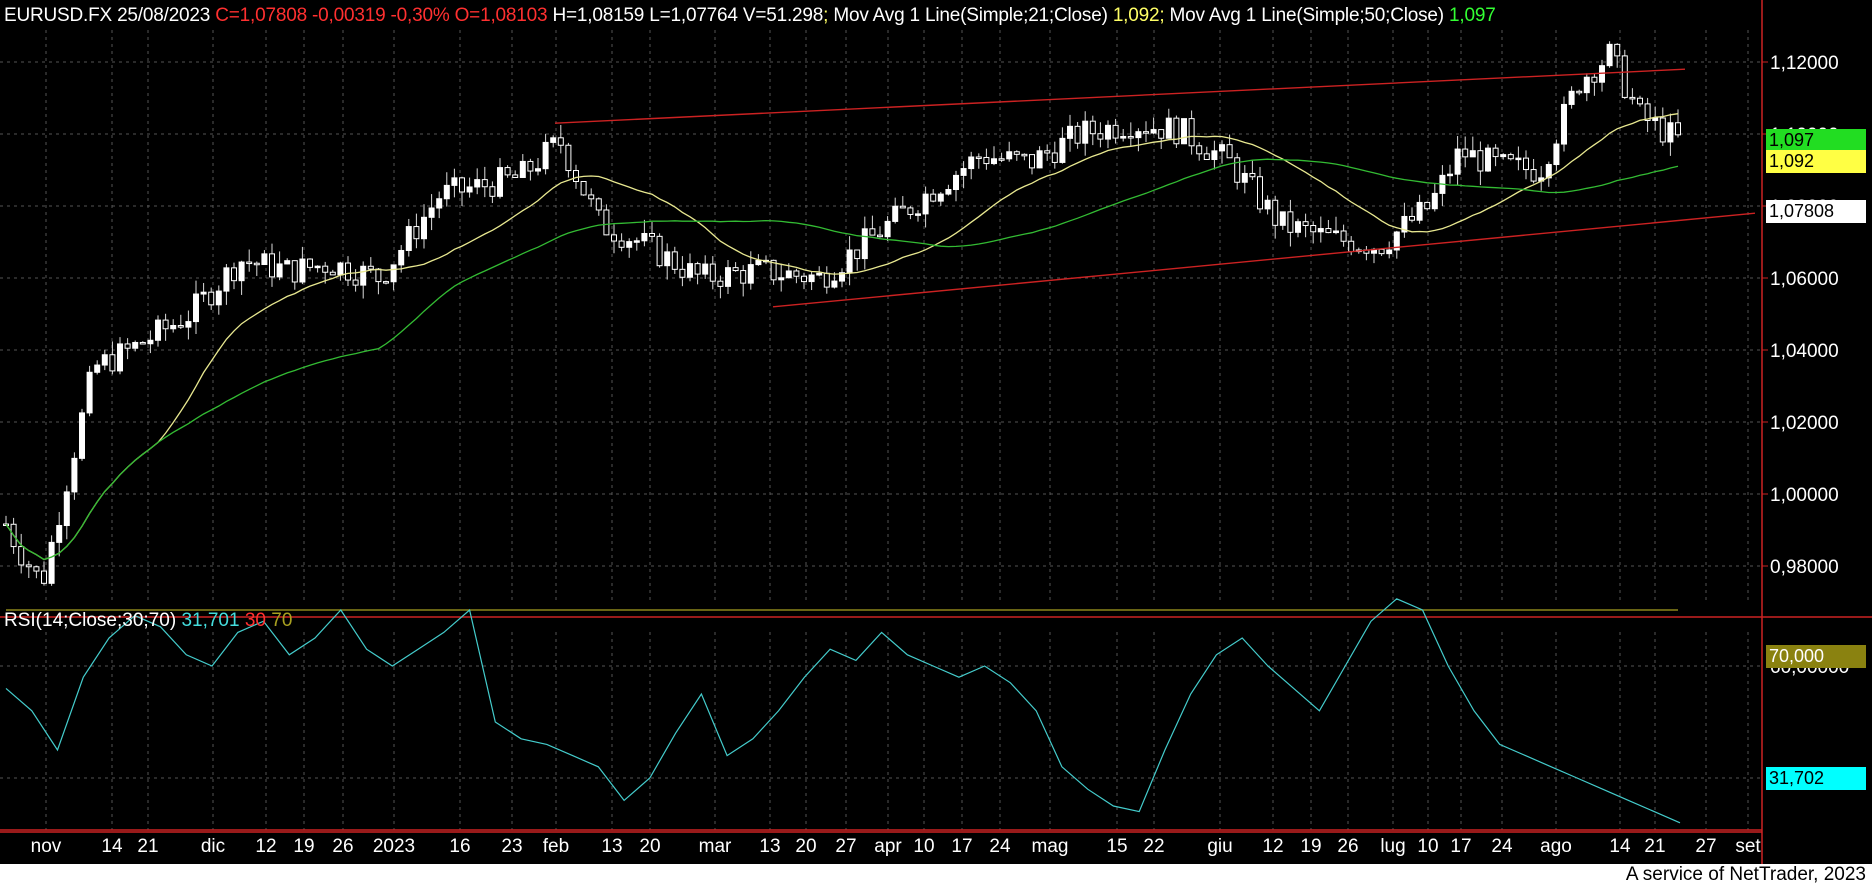 This screenshot has height=888, width=1872. I want to click on rsi-low-level: 30, so click(255, 620).